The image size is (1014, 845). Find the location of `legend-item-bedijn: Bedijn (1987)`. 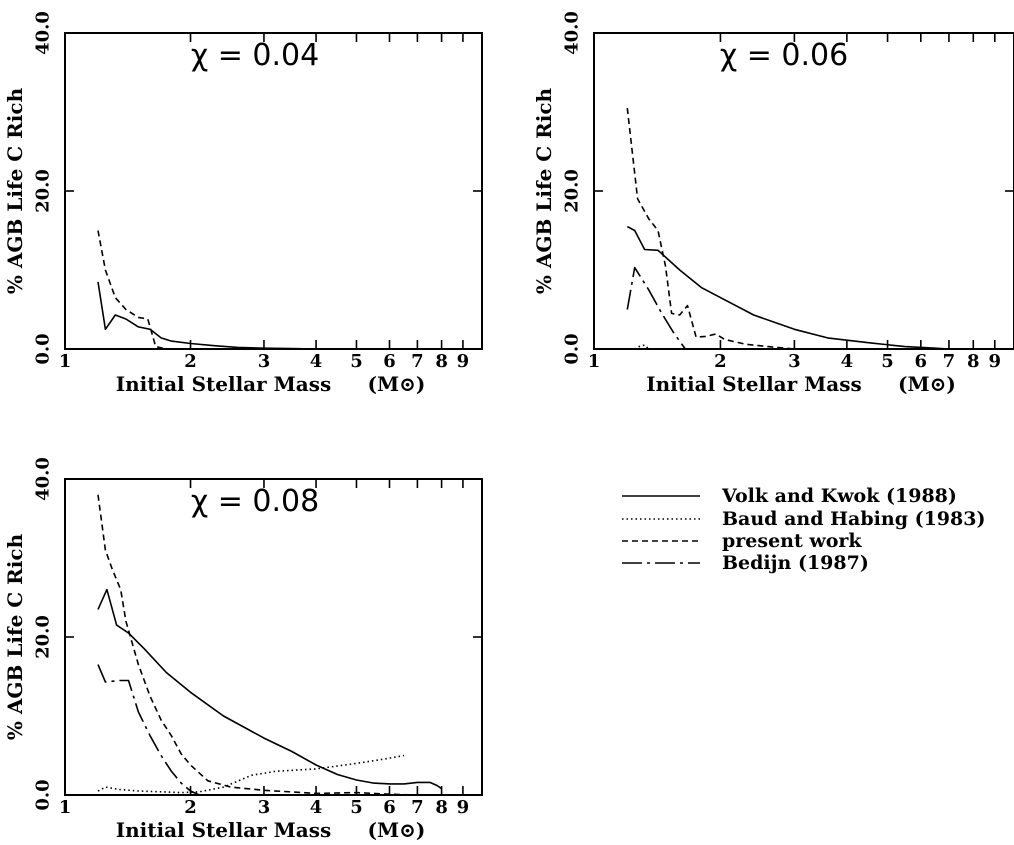

legend-item-bedijn: Bedijn (1987) is located at coordinates (745, 563).